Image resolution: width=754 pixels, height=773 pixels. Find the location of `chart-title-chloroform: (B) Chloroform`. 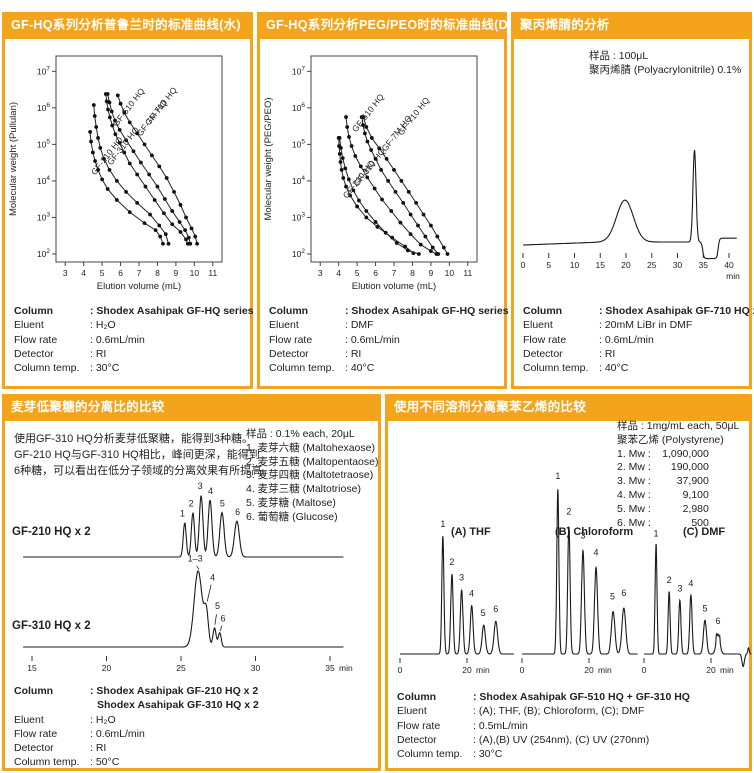

chart-title-chloroform: (B) Chloroform is located at coordinates (594, 532).